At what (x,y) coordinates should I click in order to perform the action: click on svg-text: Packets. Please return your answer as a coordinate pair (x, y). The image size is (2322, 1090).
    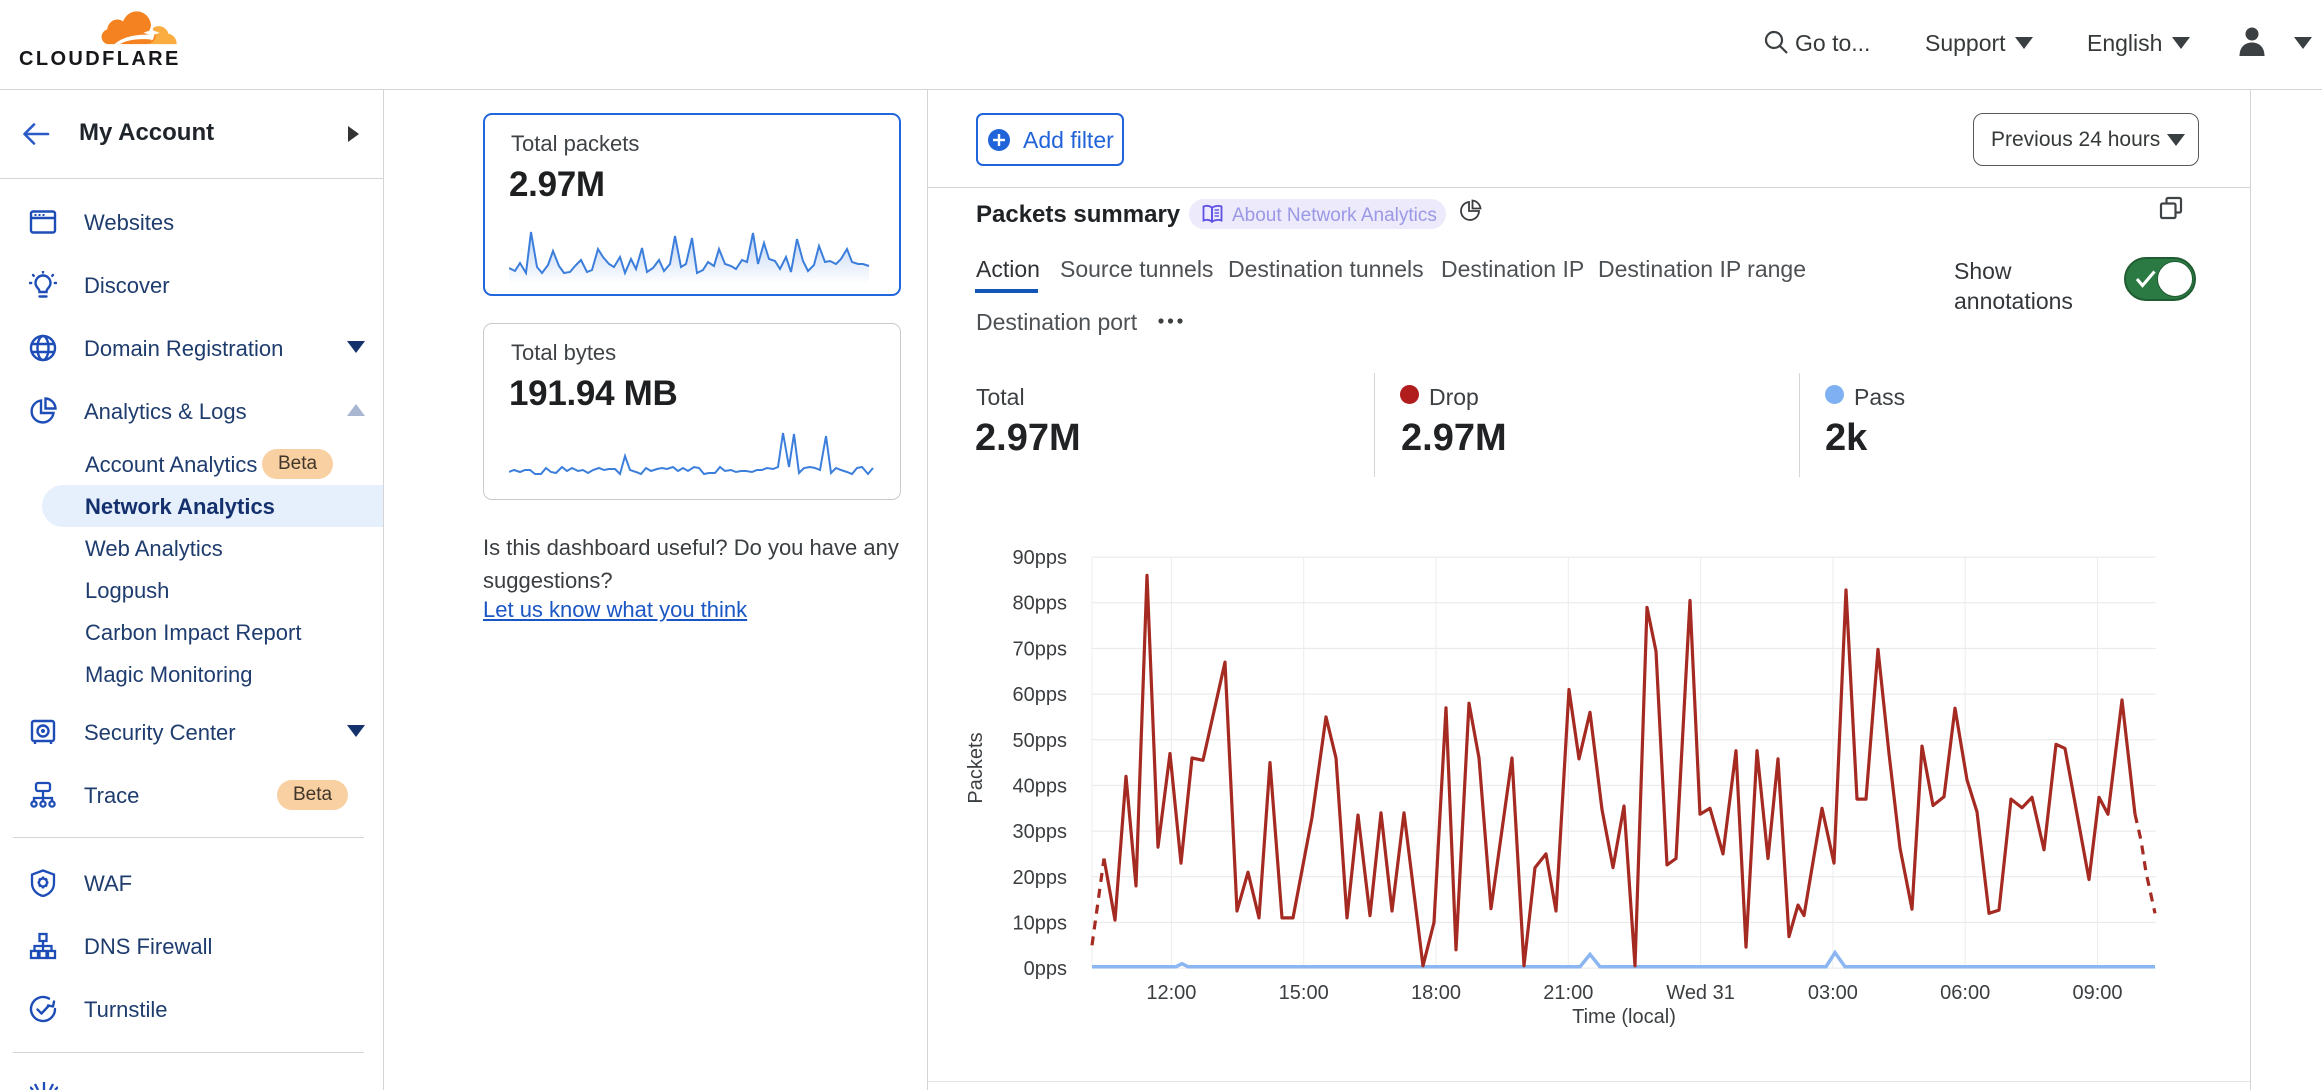
    Looking at the image, I should click on (976, 767).